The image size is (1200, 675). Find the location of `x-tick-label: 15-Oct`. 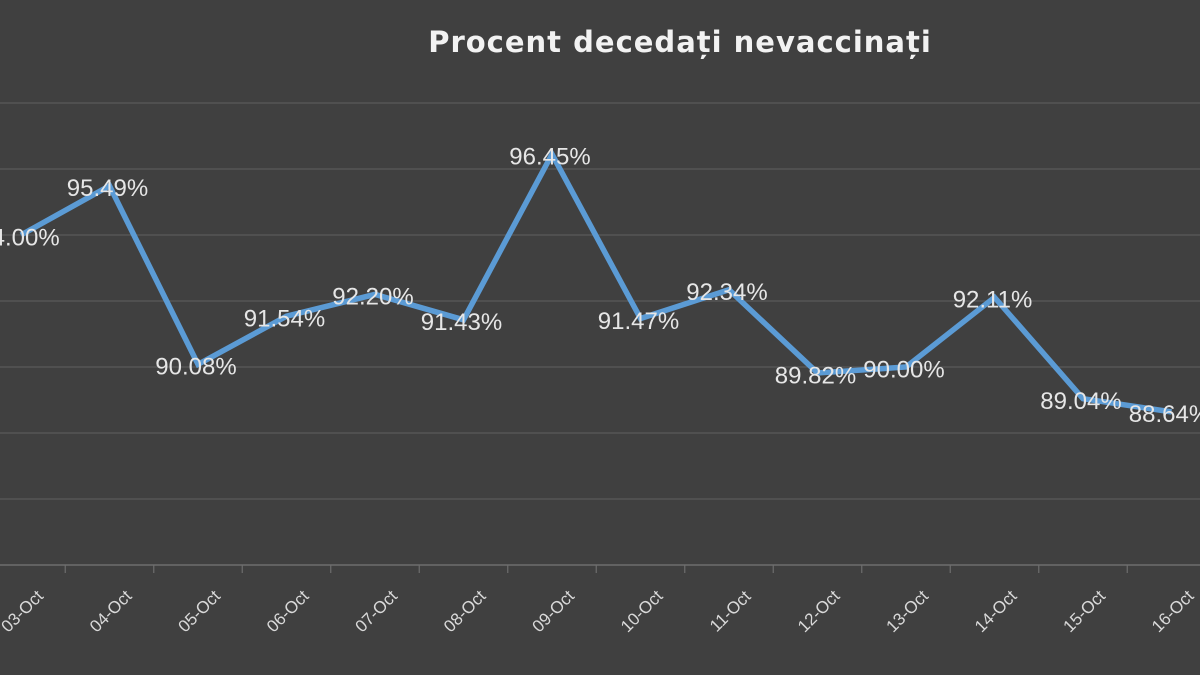

x-tick-label: 15-Oct is located at coordinates (1085, 611).